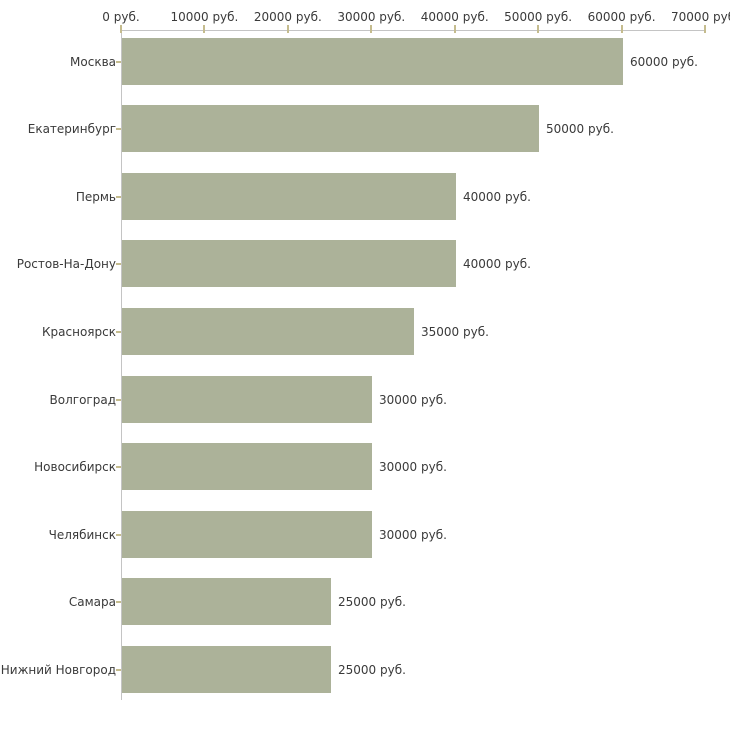  Describe the element at coordinates (454, 17) in the screenshot. I see `x-axis-tick-label: 40000 руб.` at that location.